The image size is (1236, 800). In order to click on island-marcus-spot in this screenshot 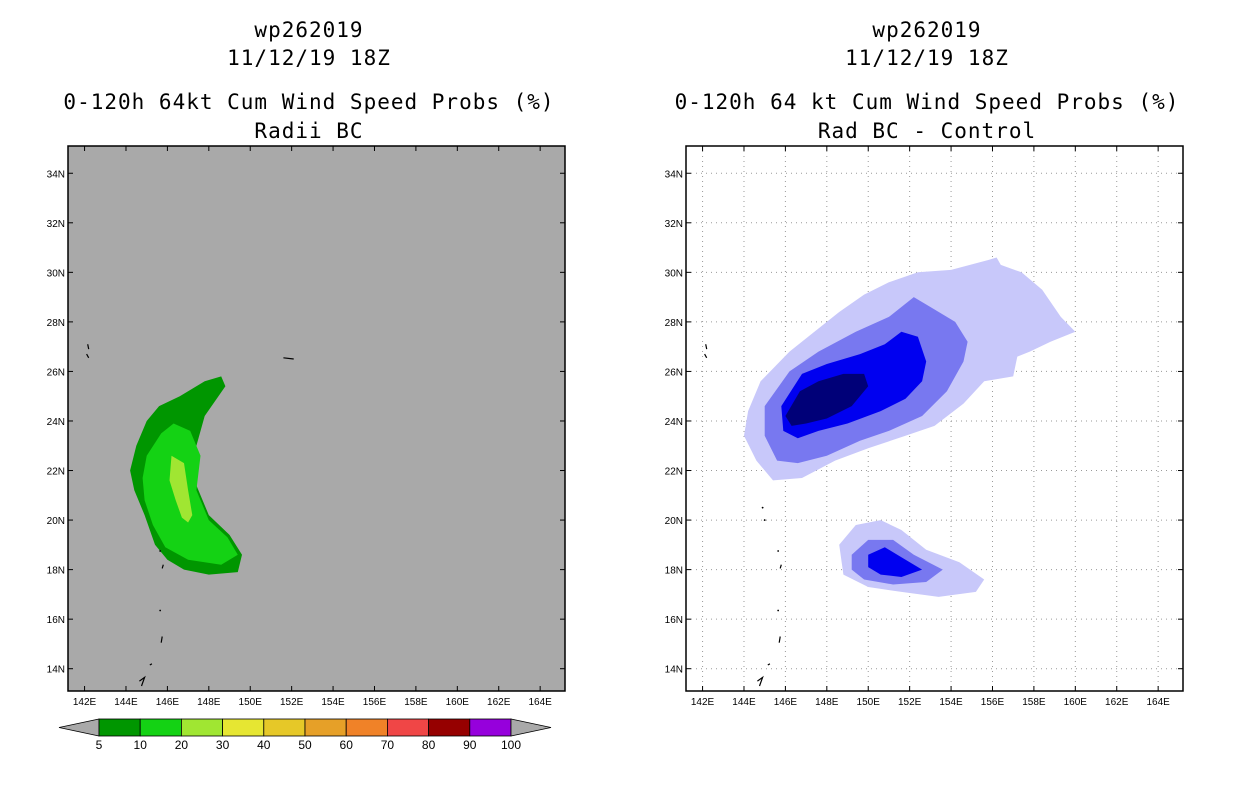, I will do `click(288, 358)`.